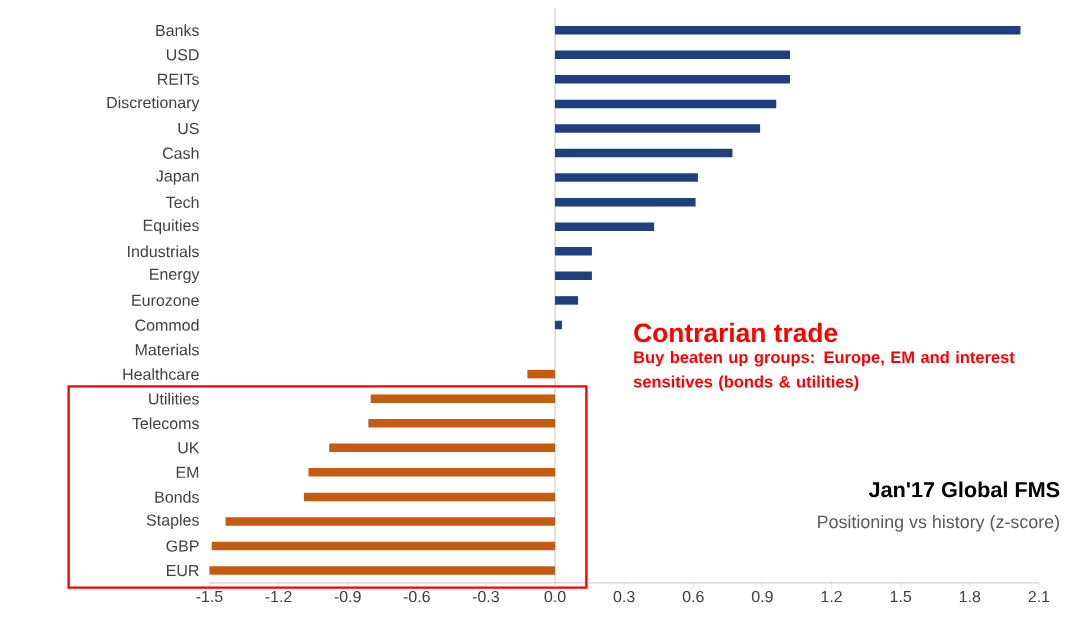  Describe the element at coordinates (174, 398) in the screenshot. I see `y-tick-label: Utilities` at that location.